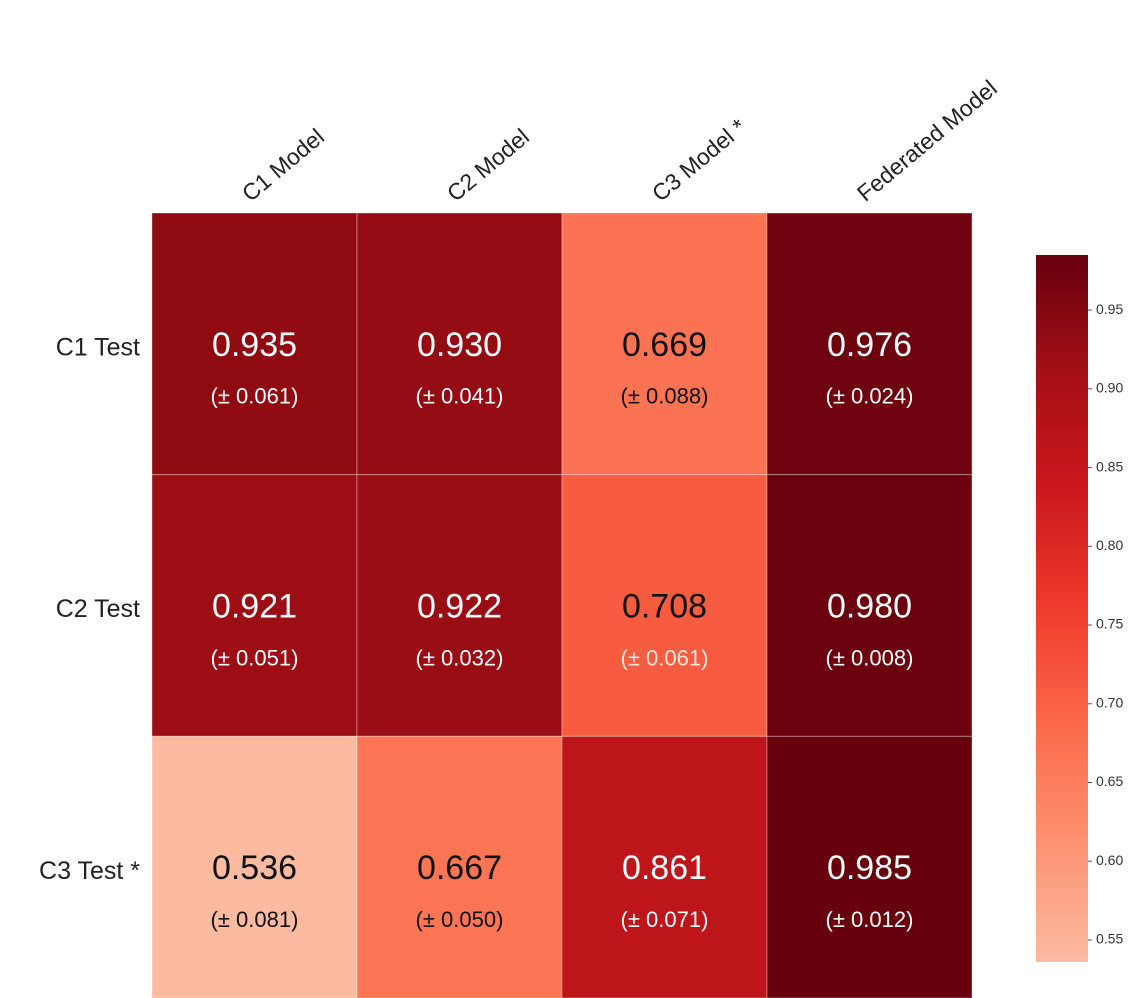 This screenshot has height=998, width=1137. I want to click on error-label: (± 0.032), so click(460, 657).